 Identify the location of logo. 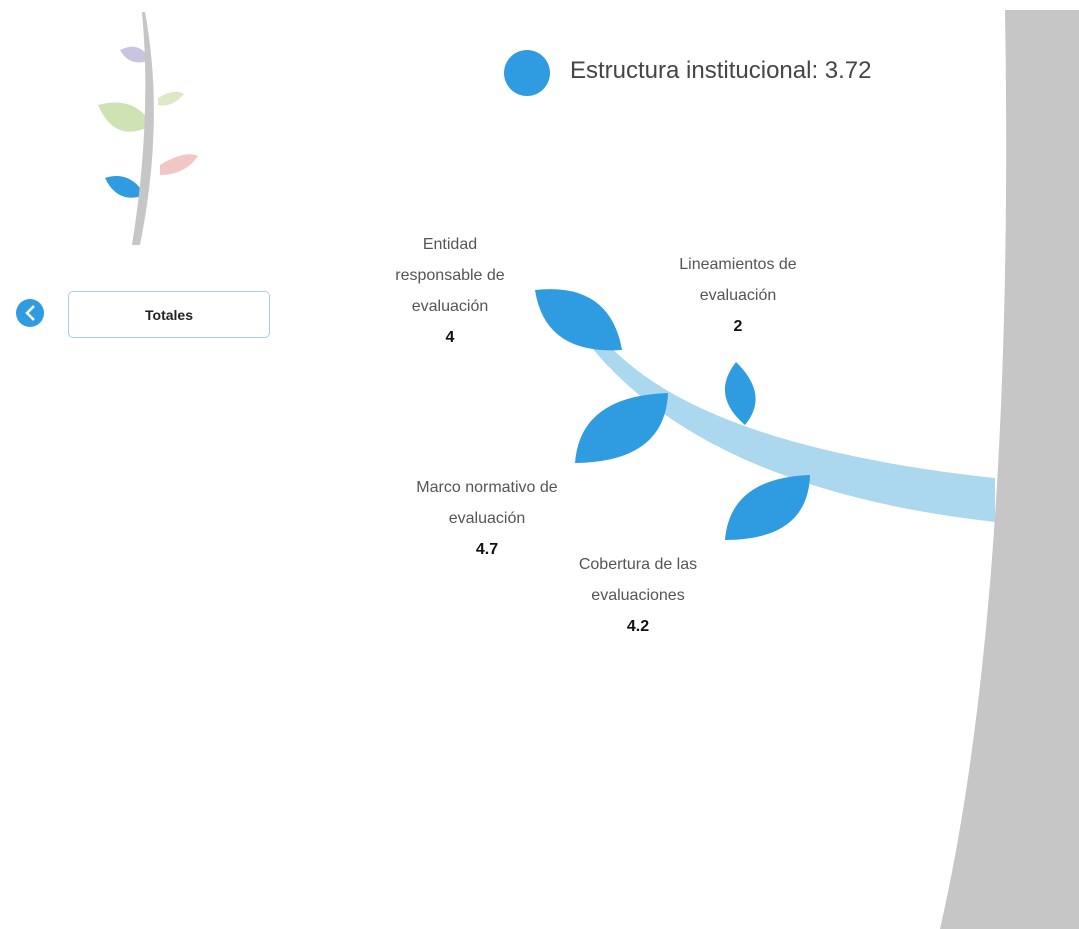
(148, 128).